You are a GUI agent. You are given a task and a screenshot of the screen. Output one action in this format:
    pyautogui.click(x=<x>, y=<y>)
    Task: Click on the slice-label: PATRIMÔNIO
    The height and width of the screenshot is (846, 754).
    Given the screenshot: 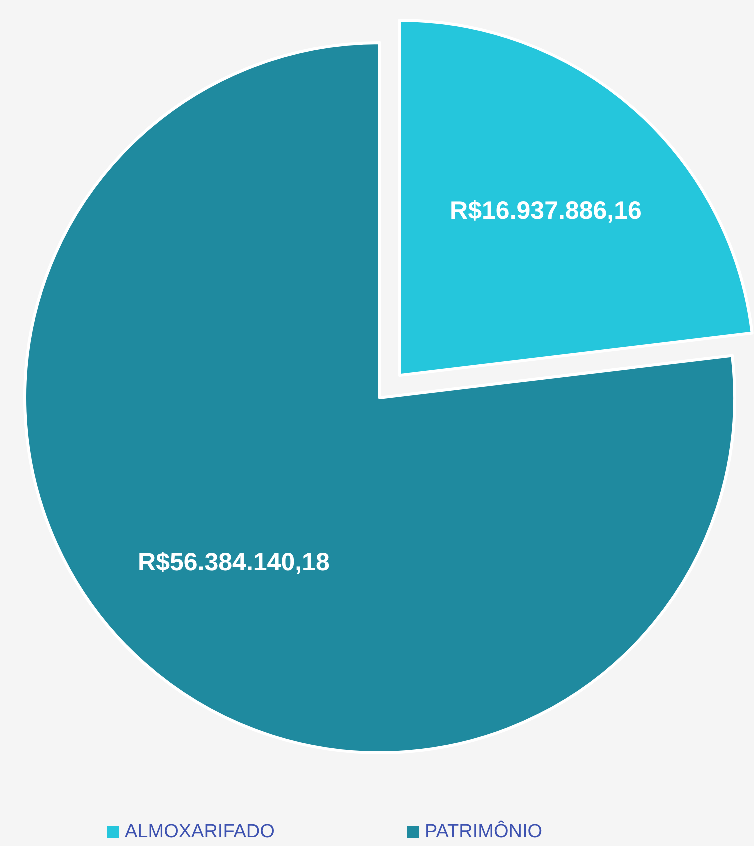 What is the action you would take?
    pyautogui.click(x=484, y=831)
    